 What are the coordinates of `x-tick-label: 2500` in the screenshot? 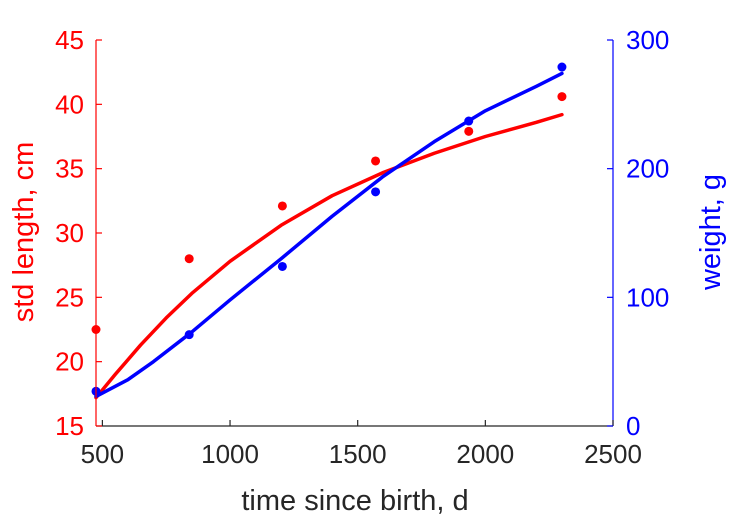 It's located at (613, 454).